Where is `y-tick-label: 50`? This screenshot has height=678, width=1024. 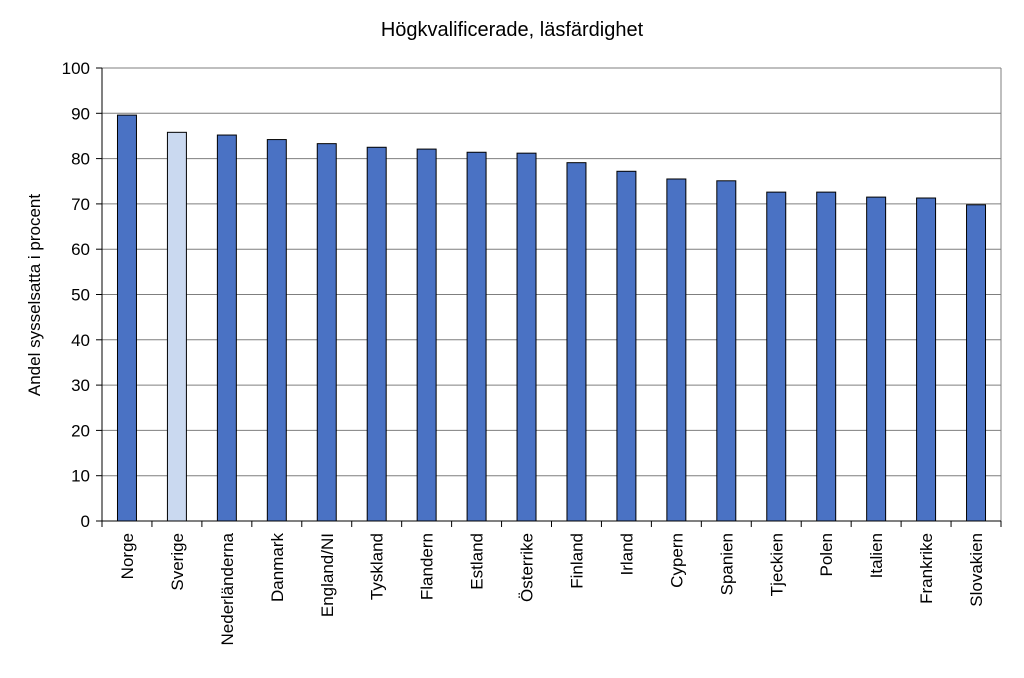 y-tick-label: 50 is located at coordinates (80, 295).